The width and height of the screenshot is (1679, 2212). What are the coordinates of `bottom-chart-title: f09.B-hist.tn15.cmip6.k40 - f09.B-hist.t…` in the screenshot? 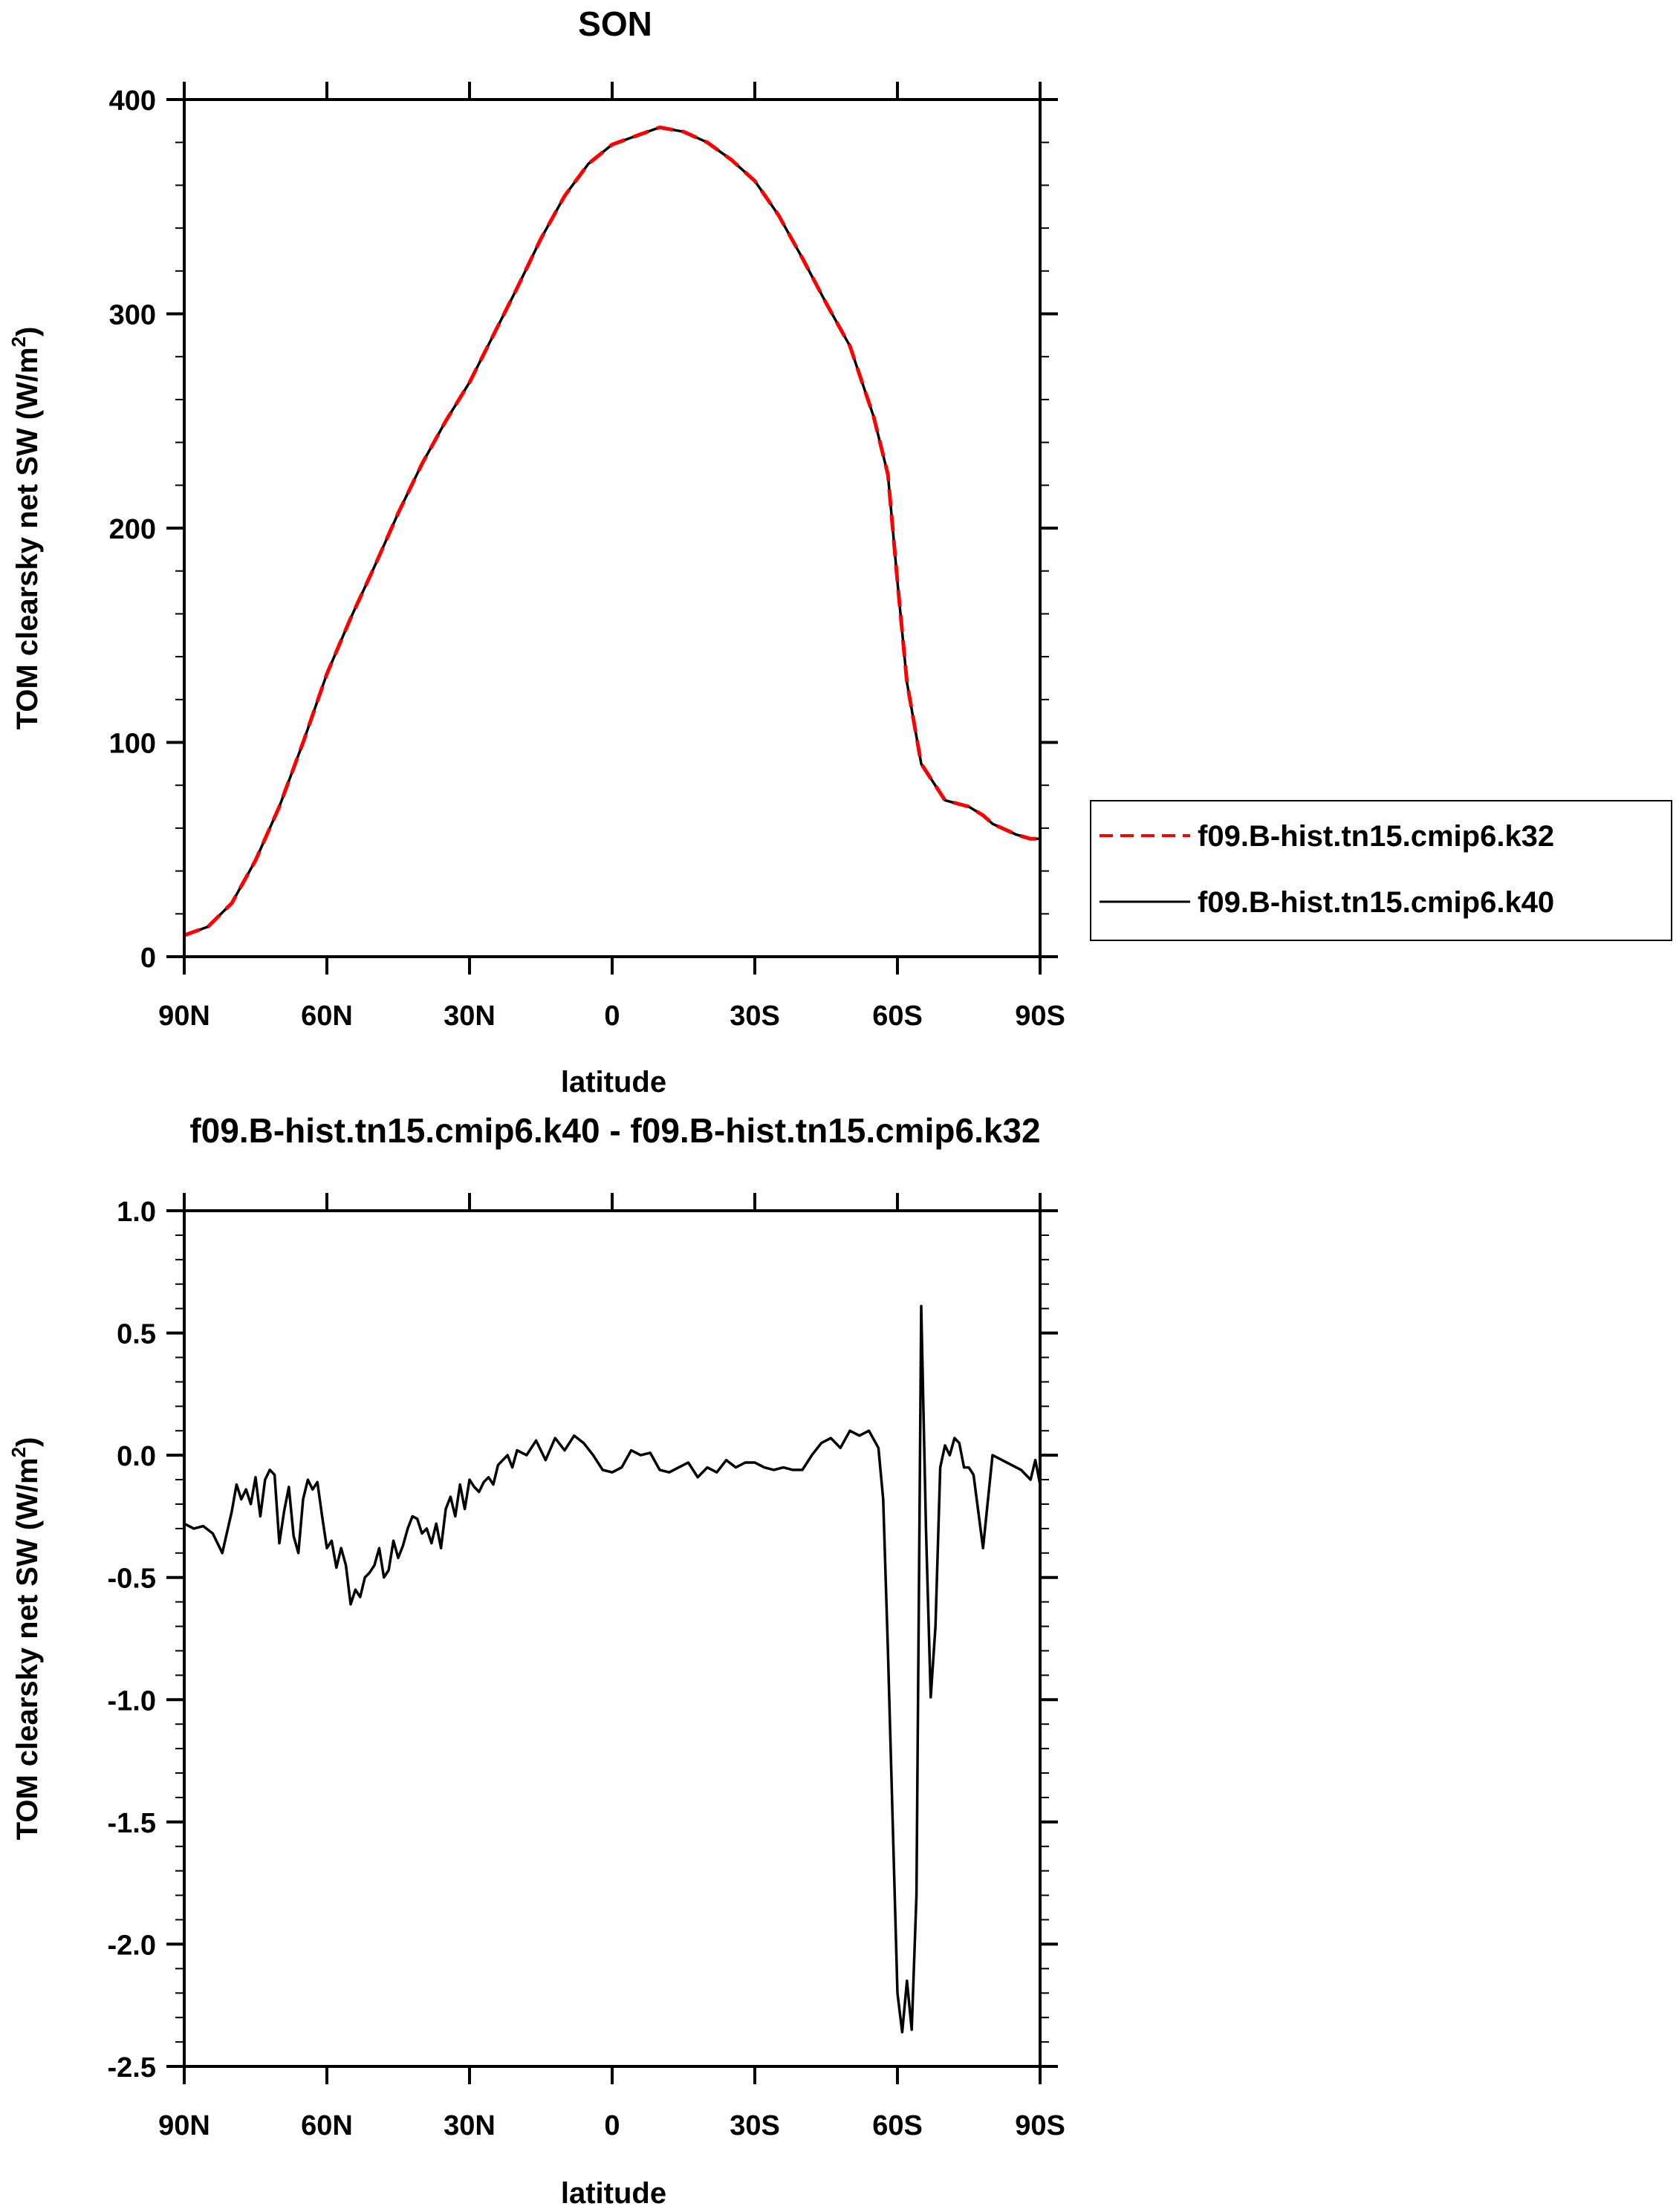 It's located at (614, 1130).